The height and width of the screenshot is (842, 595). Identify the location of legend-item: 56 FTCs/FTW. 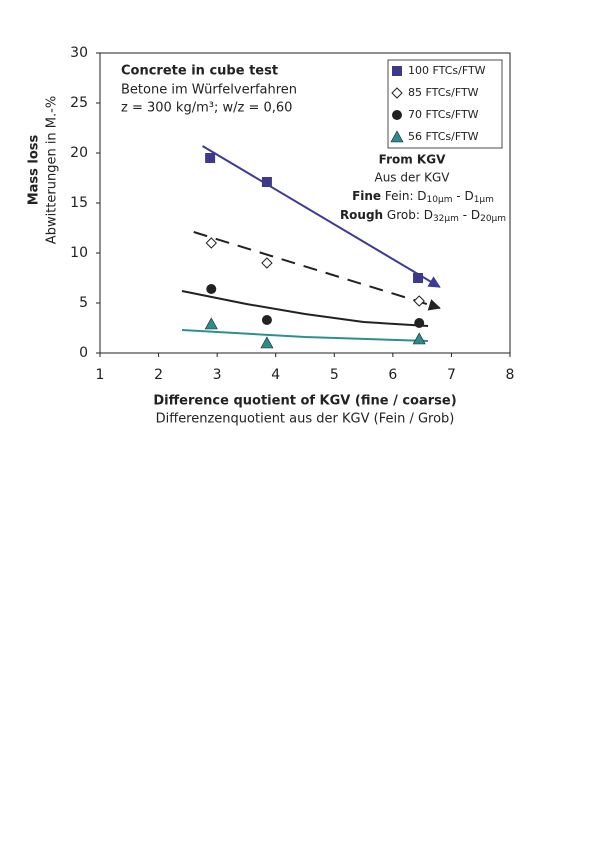
(434, 136).